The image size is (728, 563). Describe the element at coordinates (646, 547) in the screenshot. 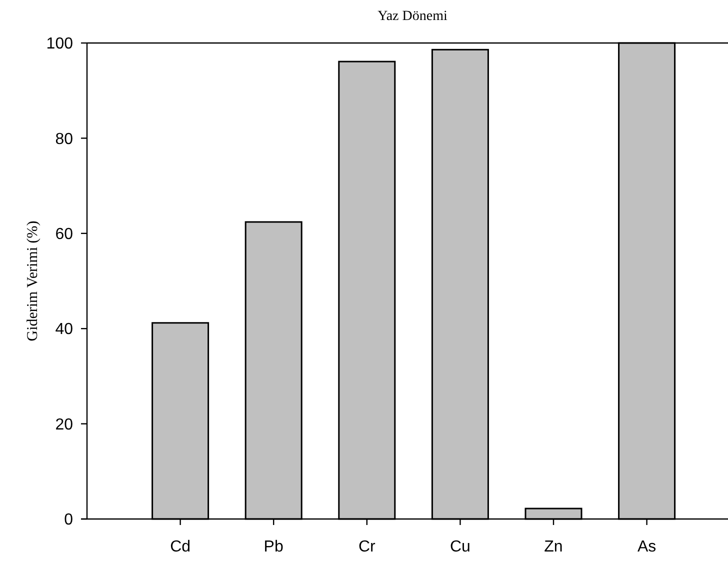

I see `x-tick-label: As` at that location.